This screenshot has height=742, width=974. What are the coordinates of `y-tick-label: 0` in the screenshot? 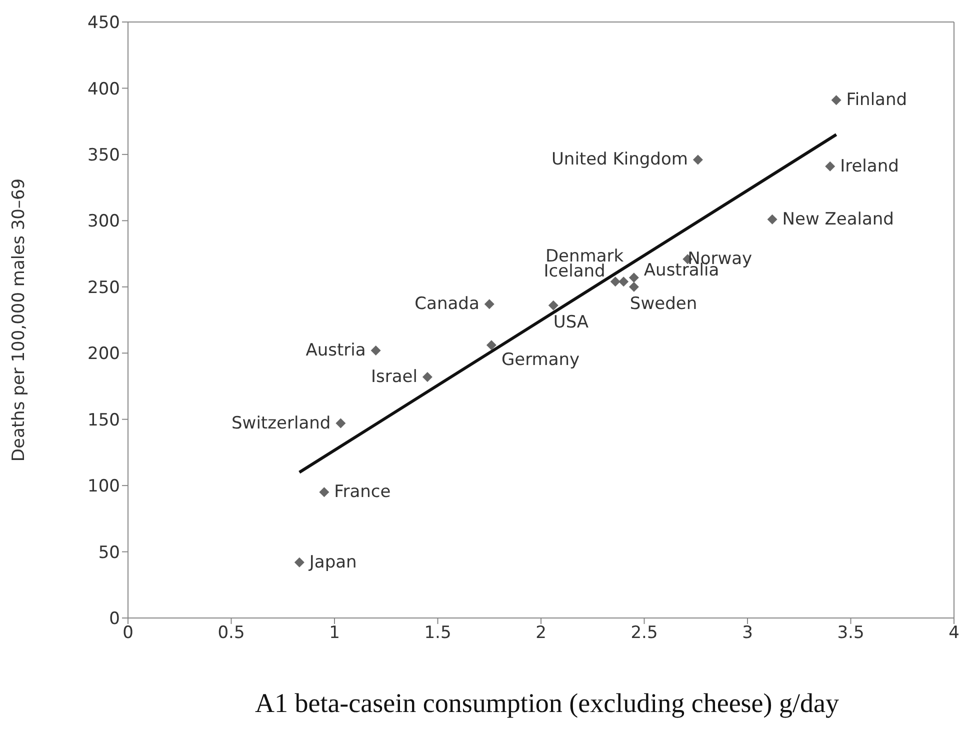 It's located at (114, 619).